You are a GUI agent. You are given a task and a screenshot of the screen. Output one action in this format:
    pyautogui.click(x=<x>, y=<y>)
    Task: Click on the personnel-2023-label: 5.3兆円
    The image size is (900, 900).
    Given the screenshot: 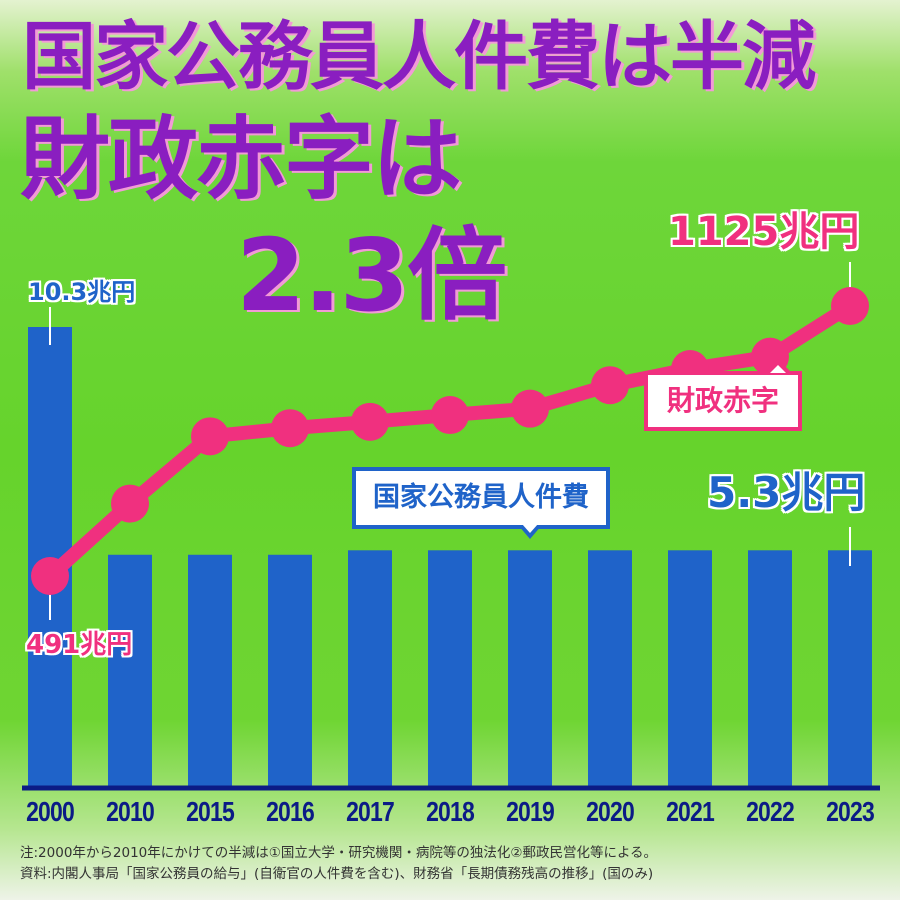 What is the action you would take?
    pyautogui.click(x=786, y=492)
    